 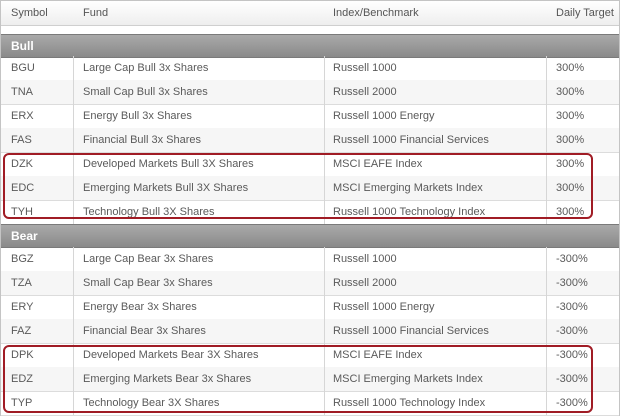 I want to click on section-label: Bear, so click(x=24, y=236).